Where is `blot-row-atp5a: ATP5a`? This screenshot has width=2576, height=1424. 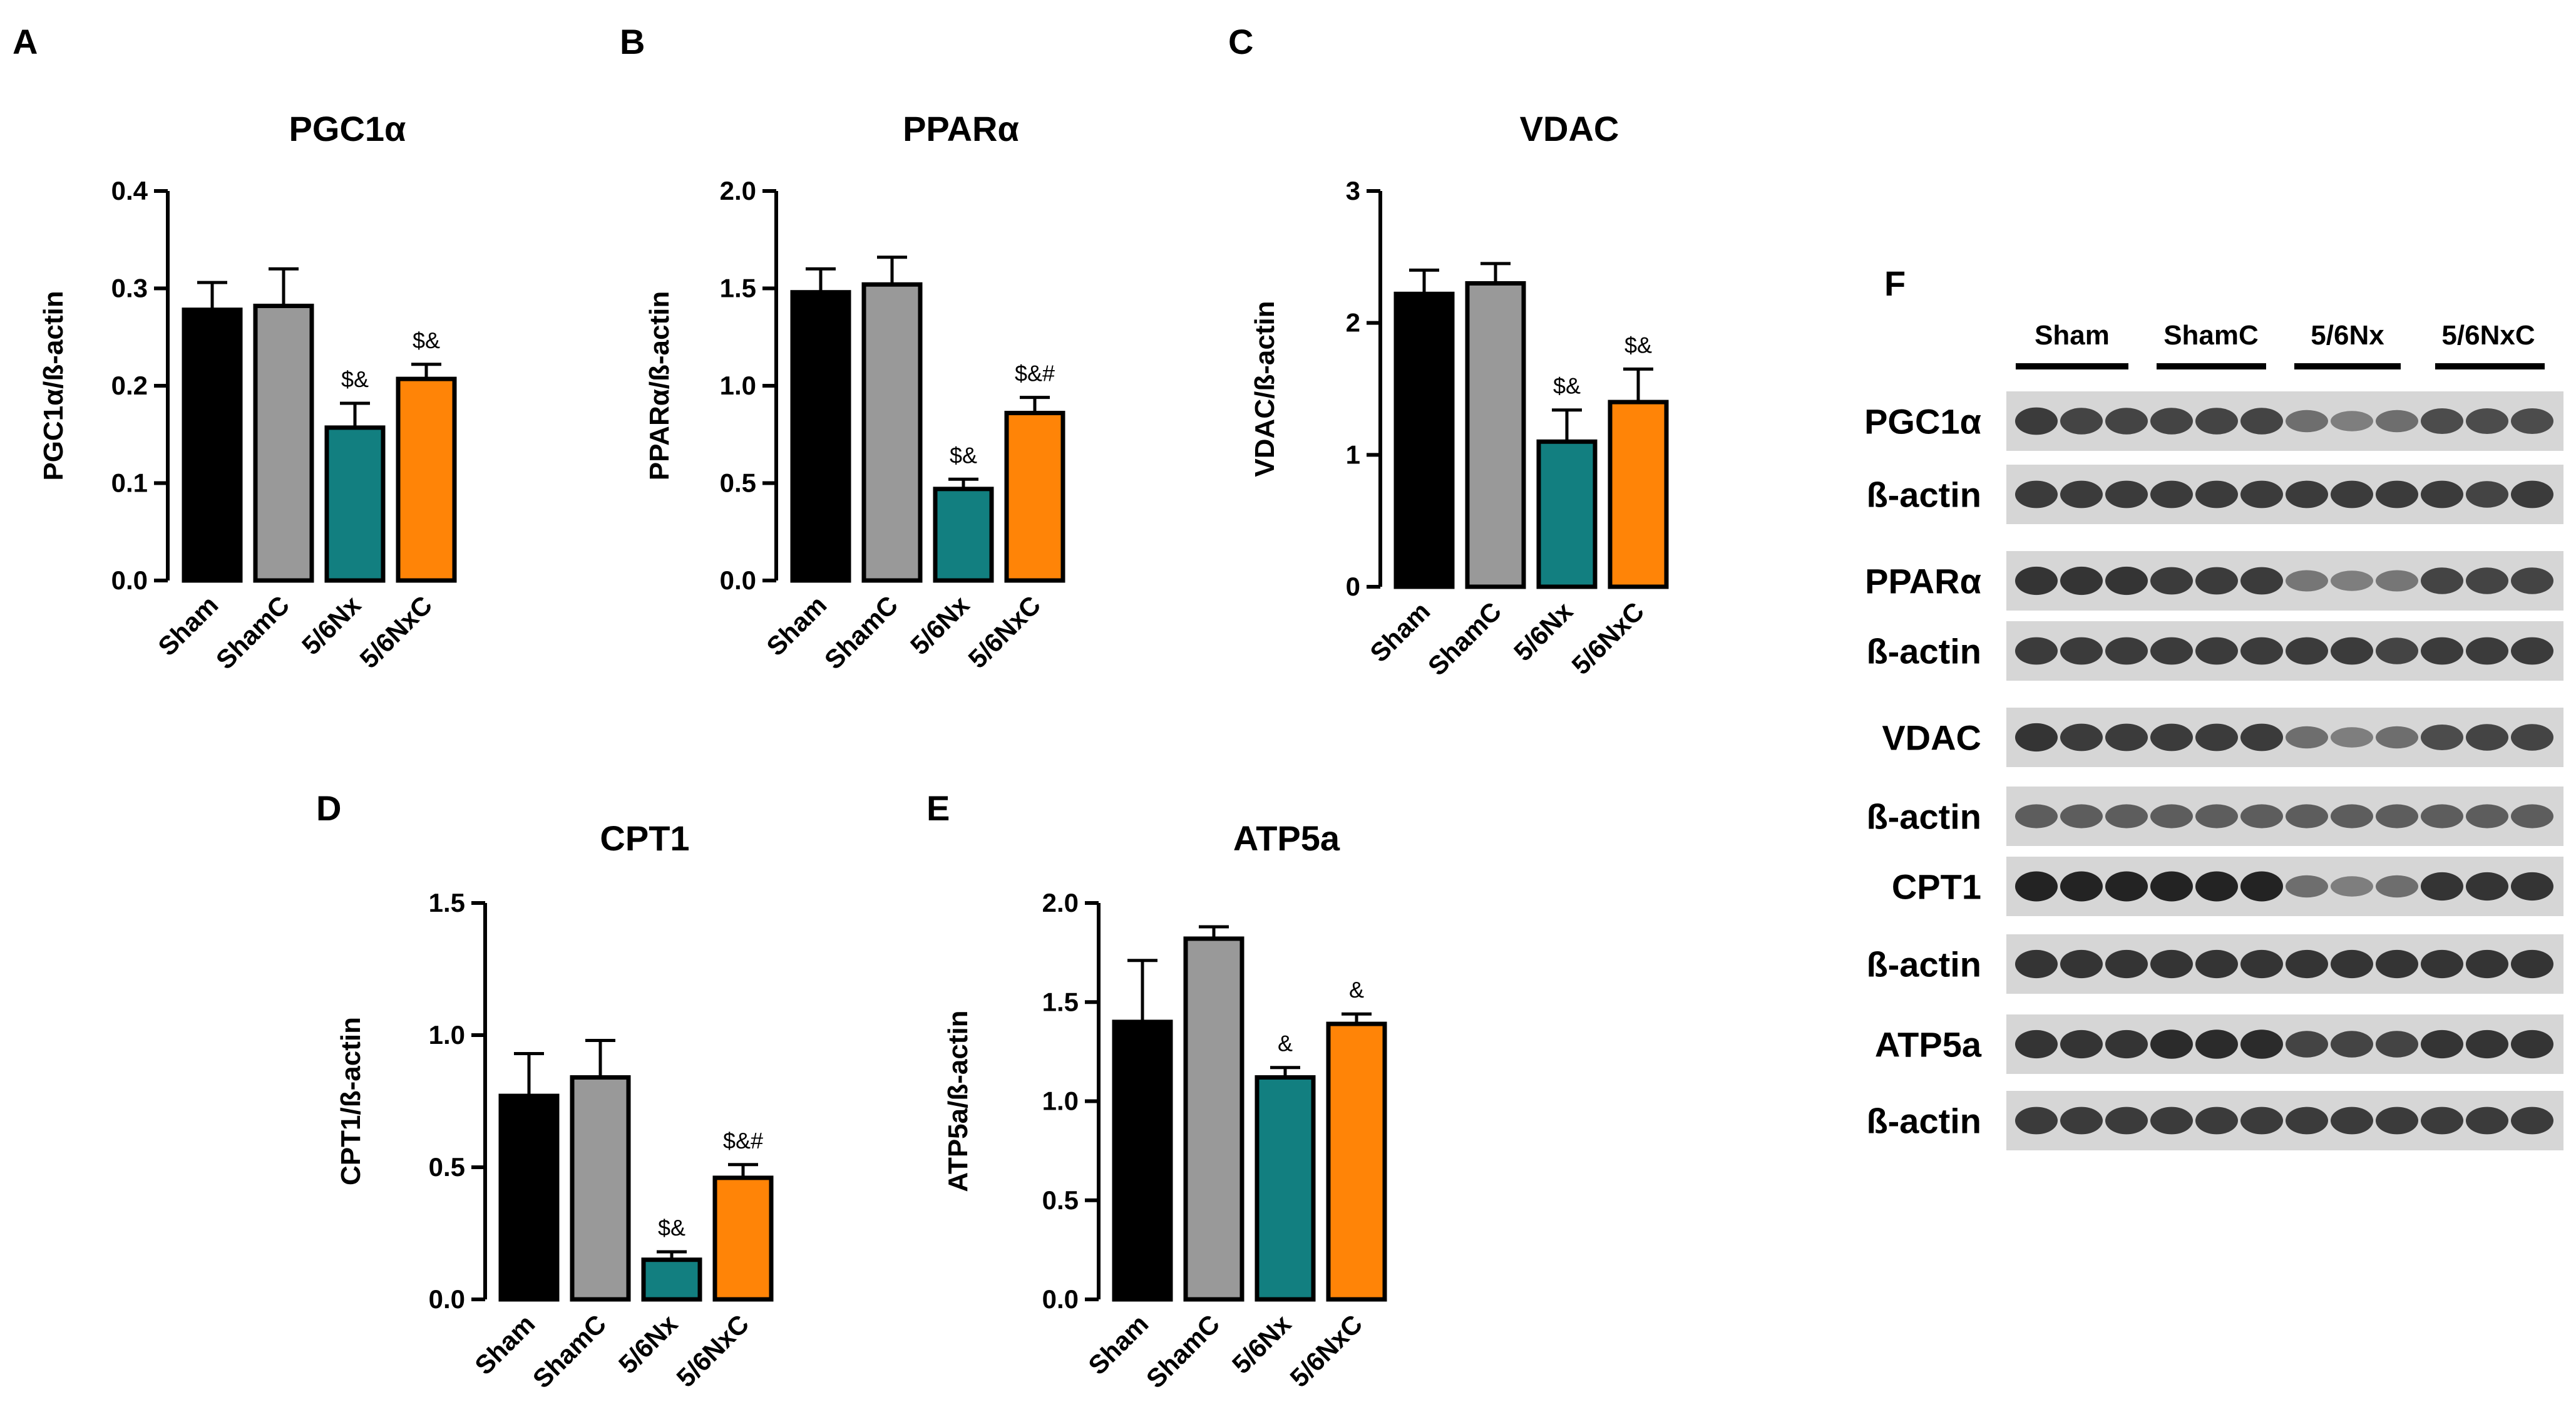 blot-row-atp5a: ATP5a is located at coordinates (2219, 1044).